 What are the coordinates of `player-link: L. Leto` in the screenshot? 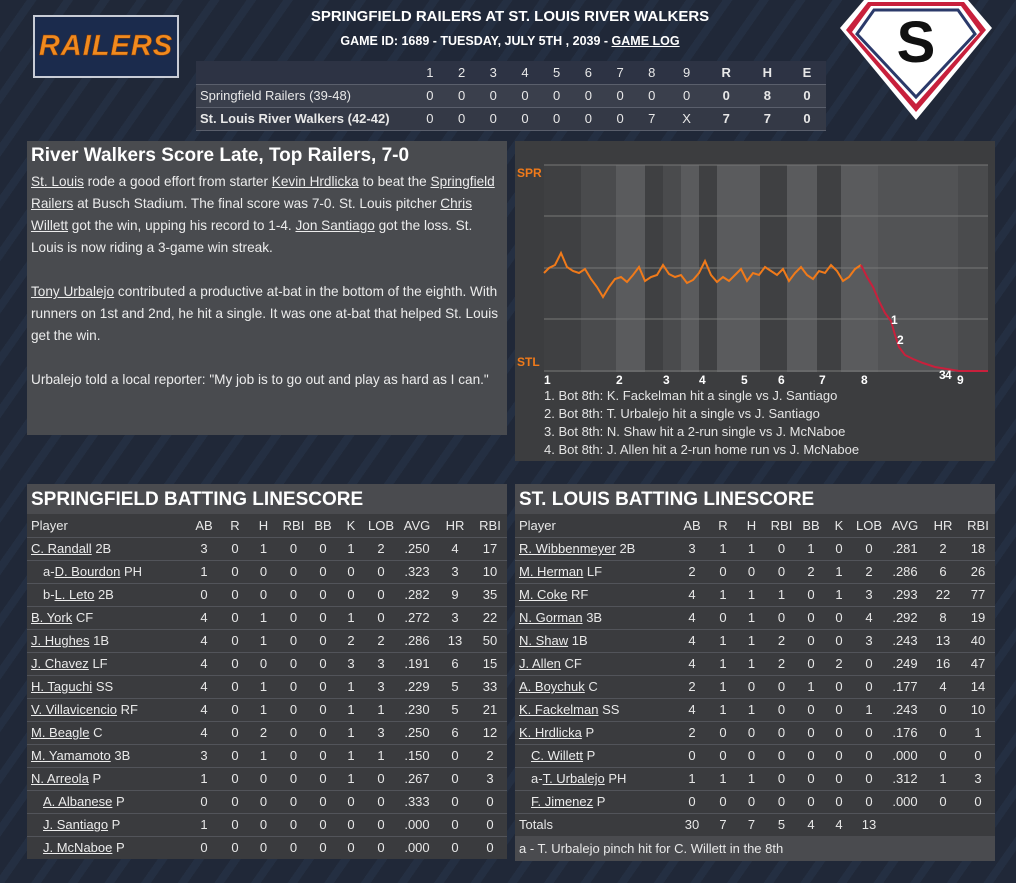 It's located at (74, 594).